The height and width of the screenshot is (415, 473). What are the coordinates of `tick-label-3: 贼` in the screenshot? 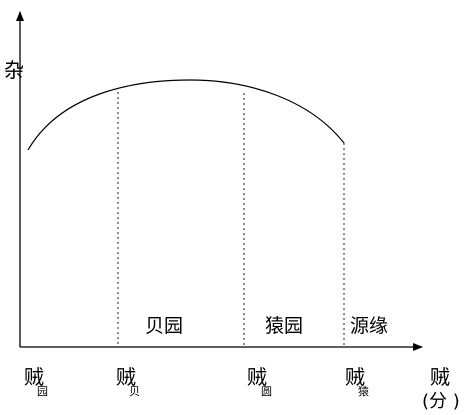 It's located at (257, 377).